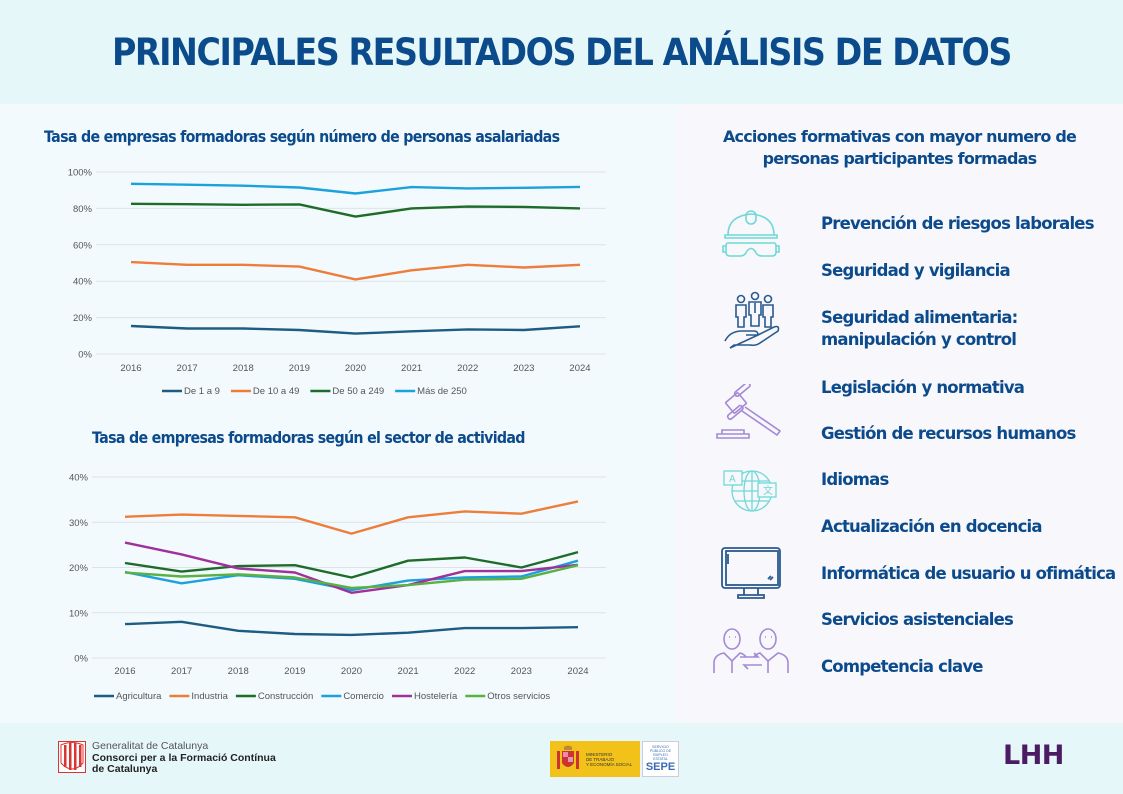 This screenshot has height=794, width=1123. What do you see at coordinates (83, 245) in the screenshot?
I see `y-tick-label: 60%` at bounding box center [83, 245].